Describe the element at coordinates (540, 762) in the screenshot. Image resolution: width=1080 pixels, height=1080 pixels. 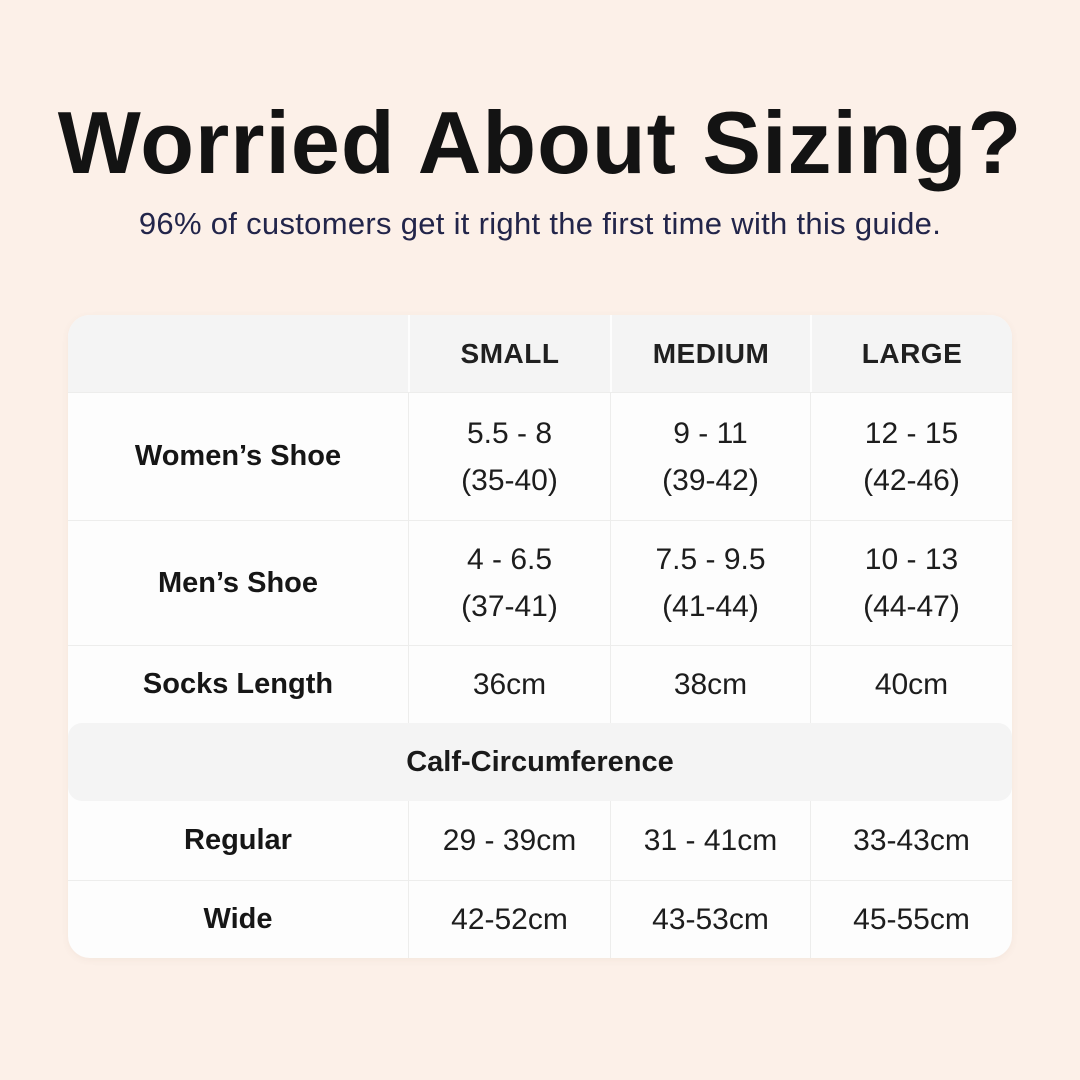
I see `section-header-calf-circumference: Calf-Circumference` at that location.